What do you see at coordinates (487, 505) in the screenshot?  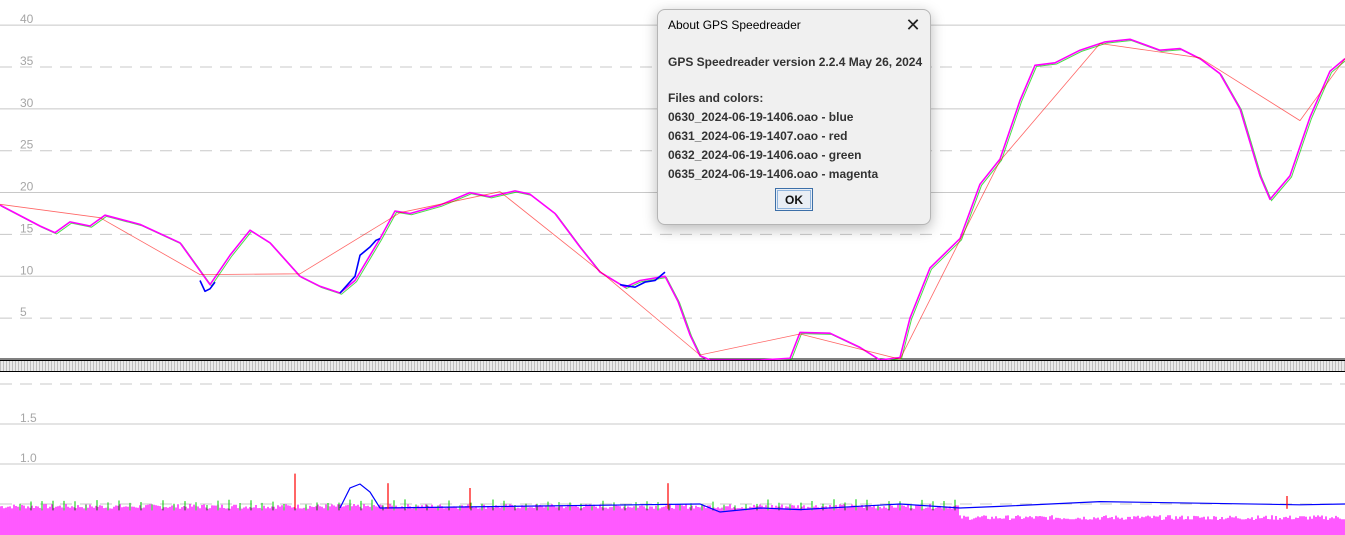 I see `error-series-green` at bounding box center [487, 505].